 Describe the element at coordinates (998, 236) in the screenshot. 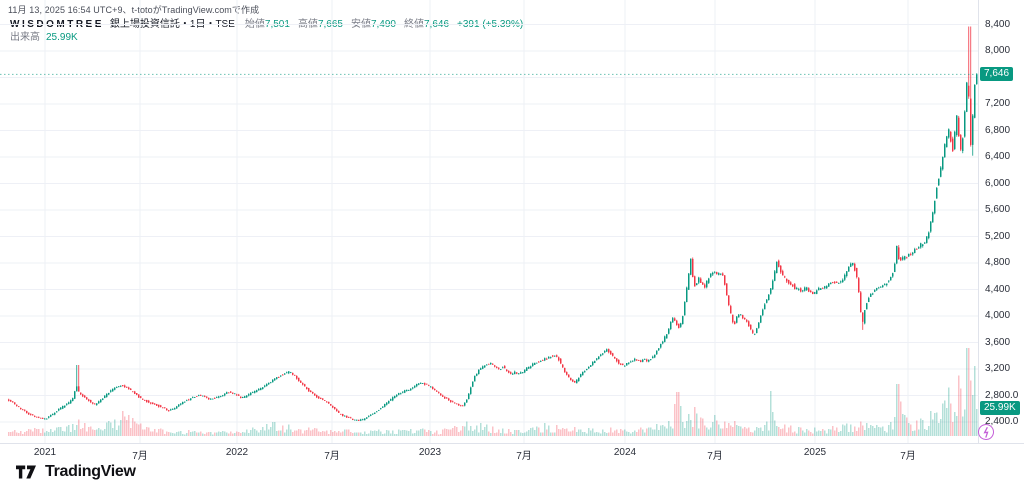

I see `price-axis-label: 5,200` at that location.